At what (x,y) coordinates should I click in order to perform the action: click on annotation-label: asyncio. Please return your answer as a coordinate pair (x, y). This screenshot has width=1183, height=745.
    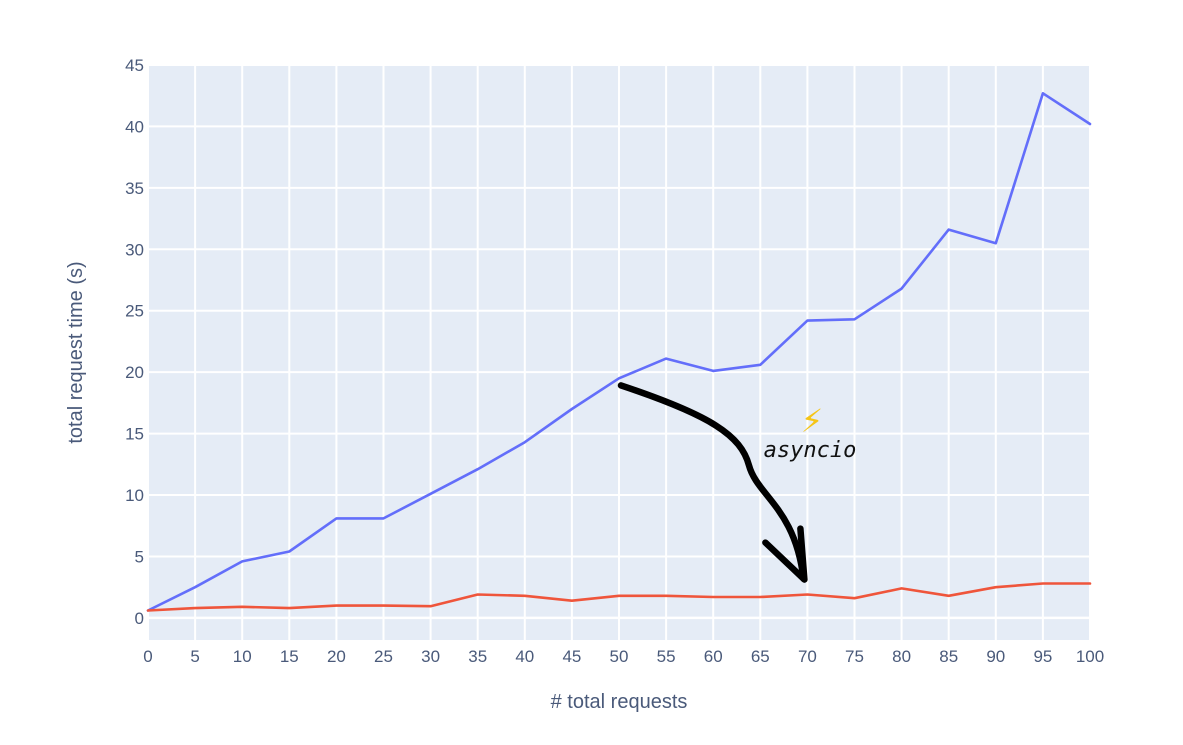
    Looking at the image, I should click on (810, 450).